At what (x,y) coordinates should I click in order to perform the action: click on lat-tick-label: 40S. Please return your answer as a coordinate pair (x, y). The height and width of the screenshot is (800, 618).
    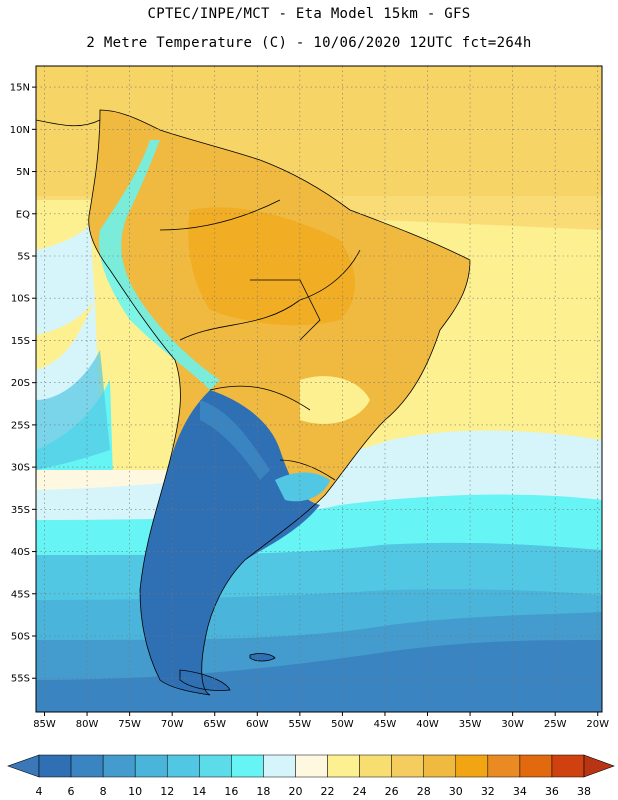
    Looking at the image, I should click on (20, 552).